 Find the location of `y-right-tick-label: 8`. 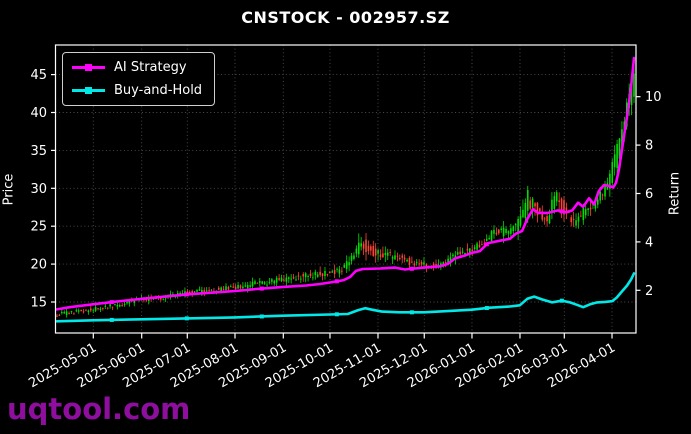

y-right-tick-label: 8 is located at coordinates (649, 146).